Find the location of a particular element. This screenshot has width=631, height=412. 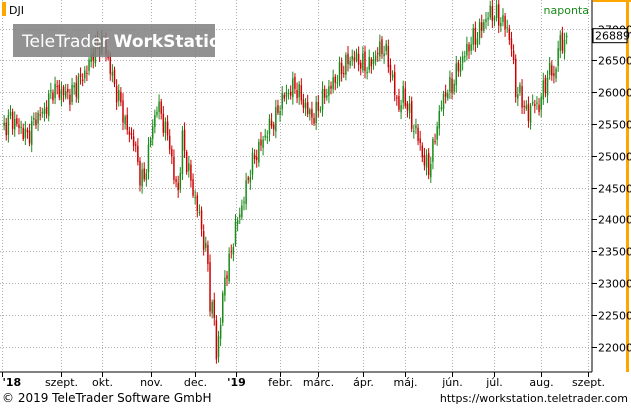

x-tick-label: febr. is located at coordinates (280, 382).